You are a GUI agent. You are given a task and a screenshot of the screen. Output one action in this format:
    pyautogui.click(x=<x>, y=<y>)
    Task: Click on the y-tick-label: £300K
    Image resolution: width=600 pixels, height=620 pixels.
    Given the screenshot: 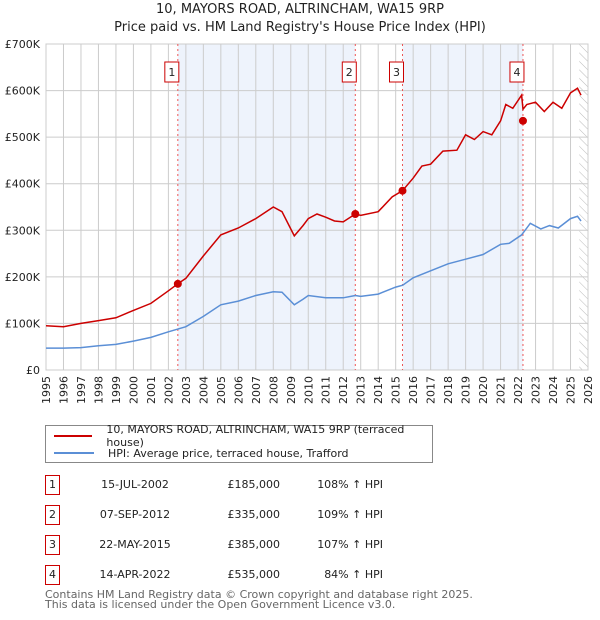 What is the action you would take?
    pyautogui.click(x=23, y=230)
    